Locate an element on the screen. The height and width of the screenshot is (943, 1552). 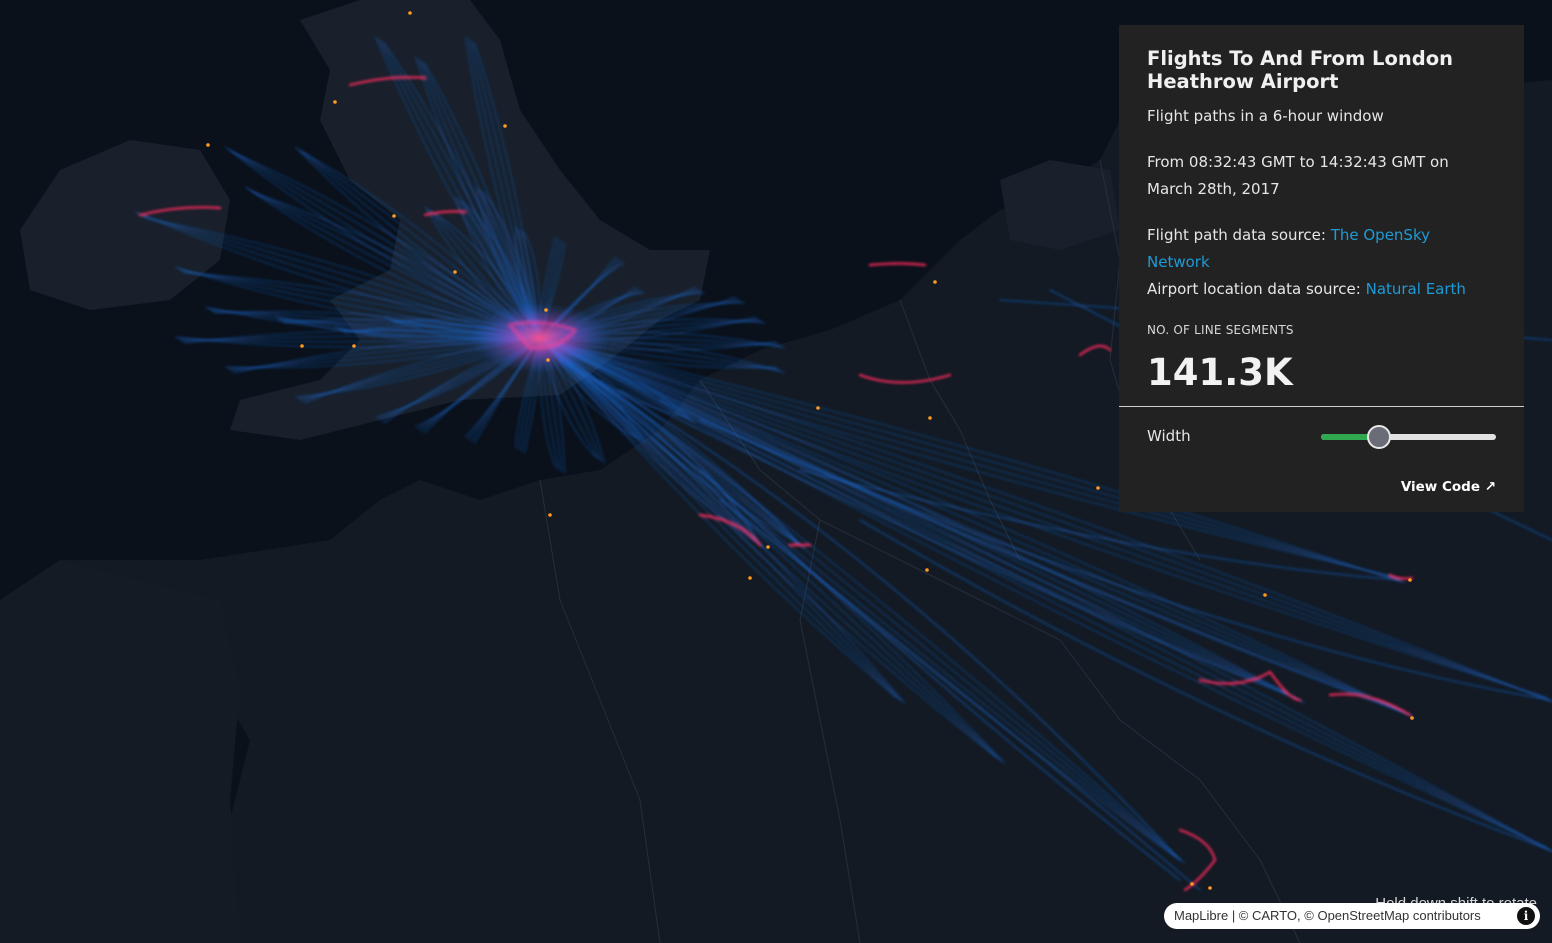
scandinavia-landmass is located at coordinates (1060, 205).